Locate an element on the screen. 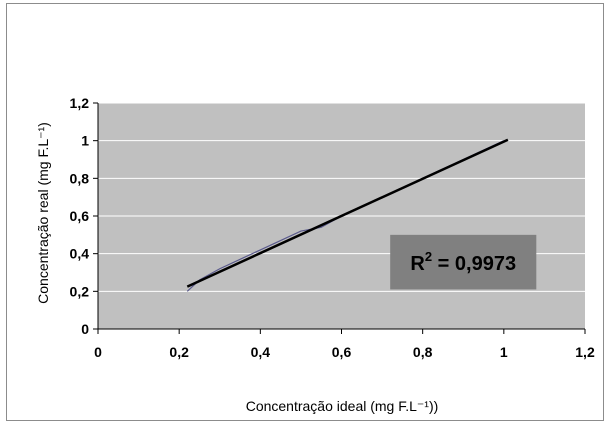 The image size is (611, 423). y-tick-labels: 0 0,2 0,4 0,6 0,8 1 1,2 is located at coordinates (80, 216).